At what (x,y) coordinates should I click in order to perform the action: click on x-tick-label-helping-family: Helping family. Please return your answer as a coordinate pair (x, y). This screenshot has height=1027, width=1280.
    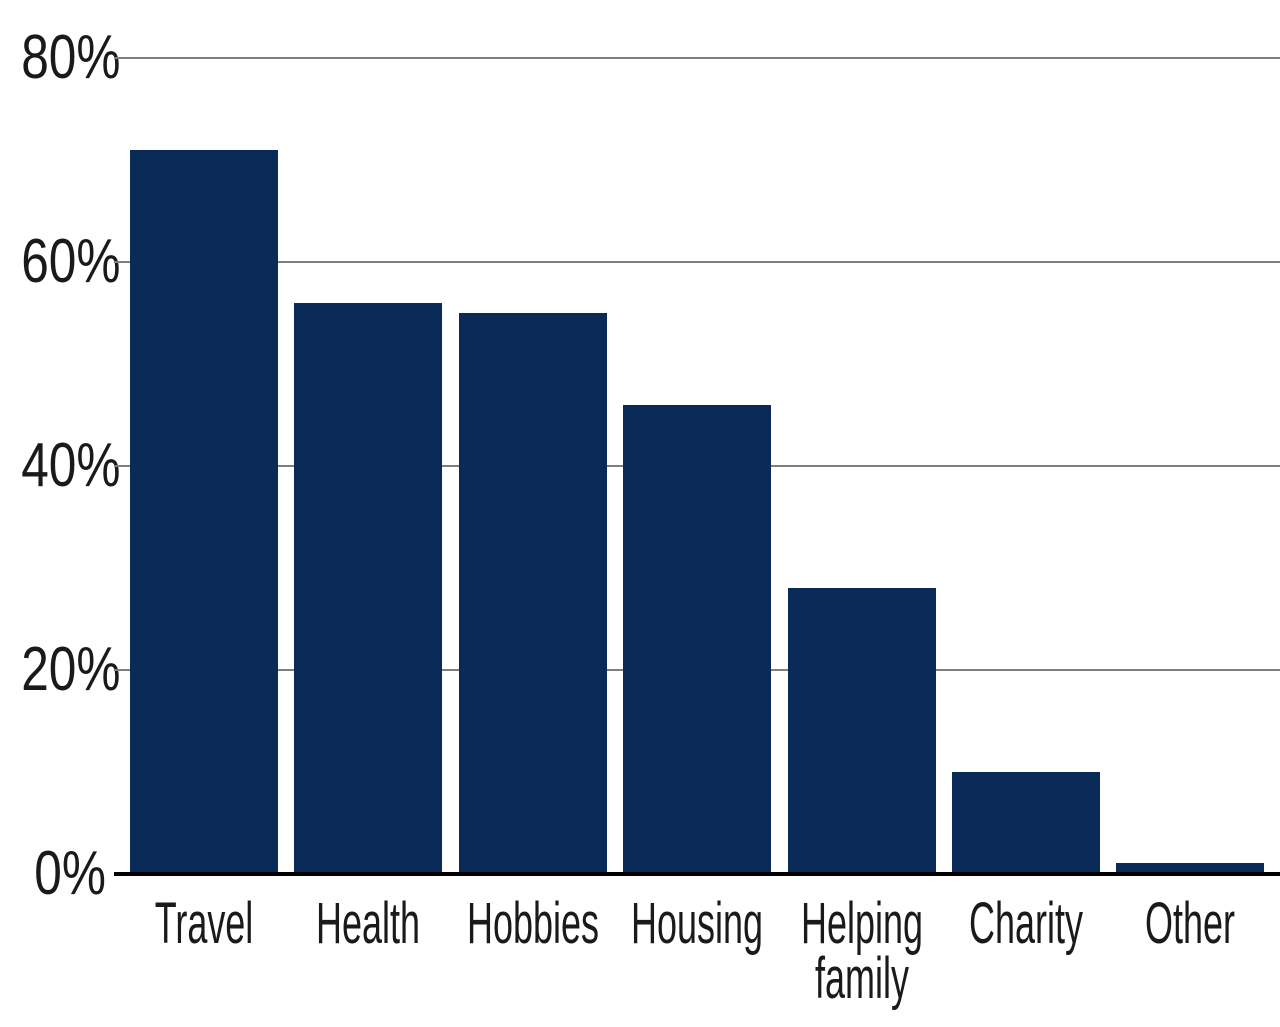
    Looking at the image, I should click on (861, 951).